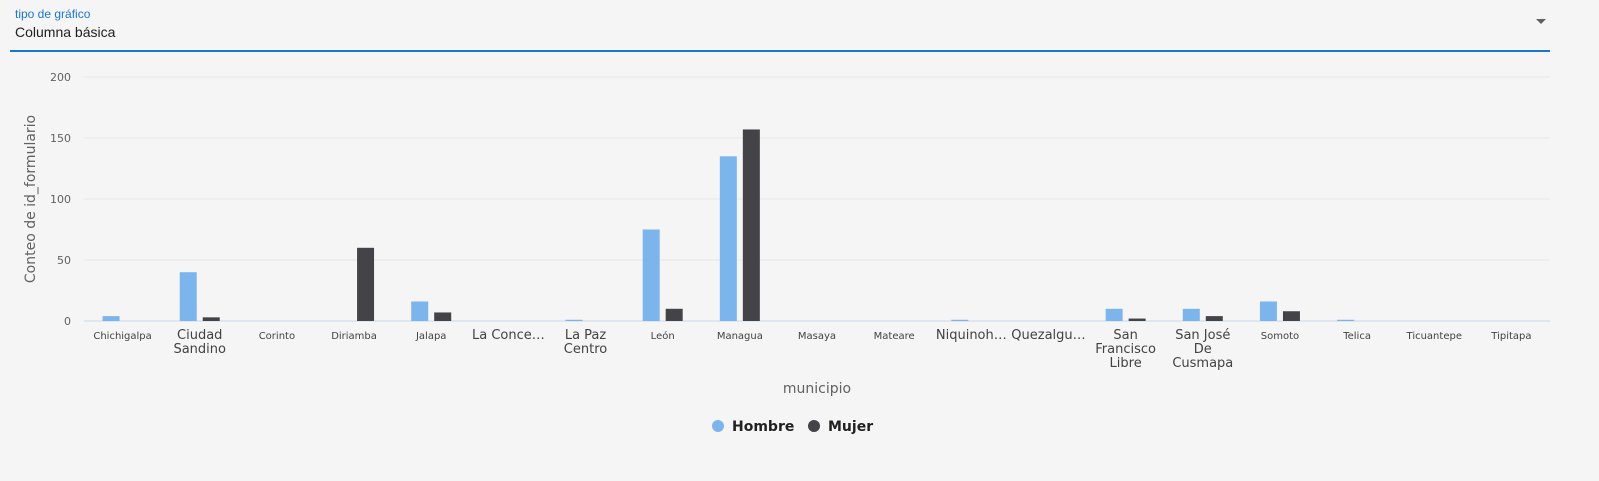 Image resolution: width=1599 pixels, height=481 pixels. Describe the element at coordinates (354, 336) in the screenshot. I see `x-tick-label: Diriamba` at that location.